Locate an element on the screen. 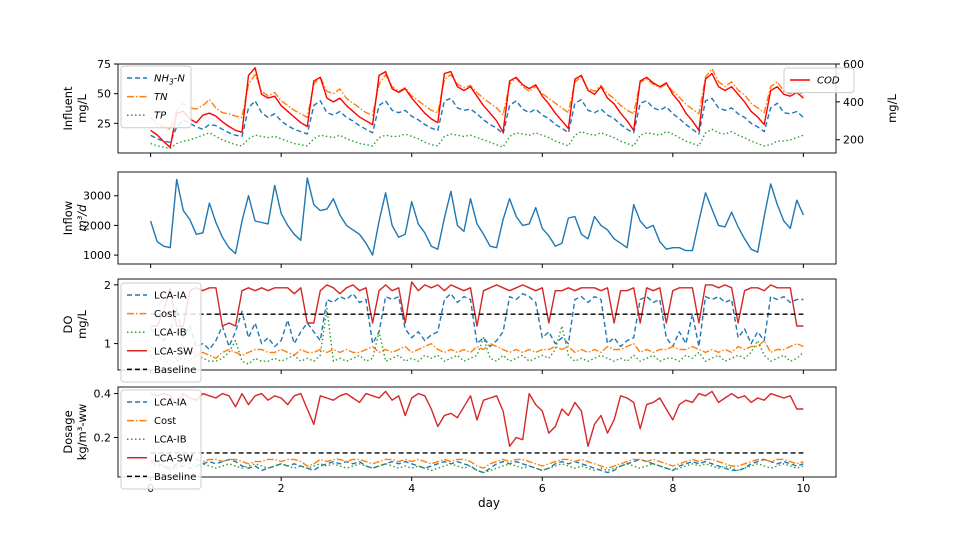 Image resolution: width=955 pixels, height=537 pixels. panel-1-plot-area is located at coordinates (477, 108).